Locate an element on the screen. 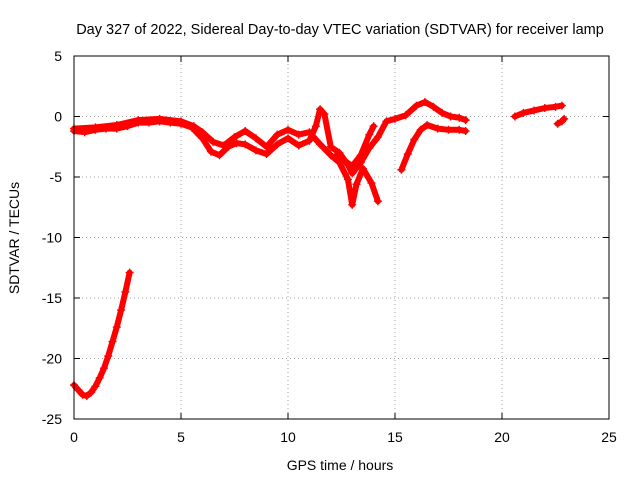 The height and width of the screenshot is (485, 640). x-axis-label: GPS time / hours is located at coordinates (340, 465).